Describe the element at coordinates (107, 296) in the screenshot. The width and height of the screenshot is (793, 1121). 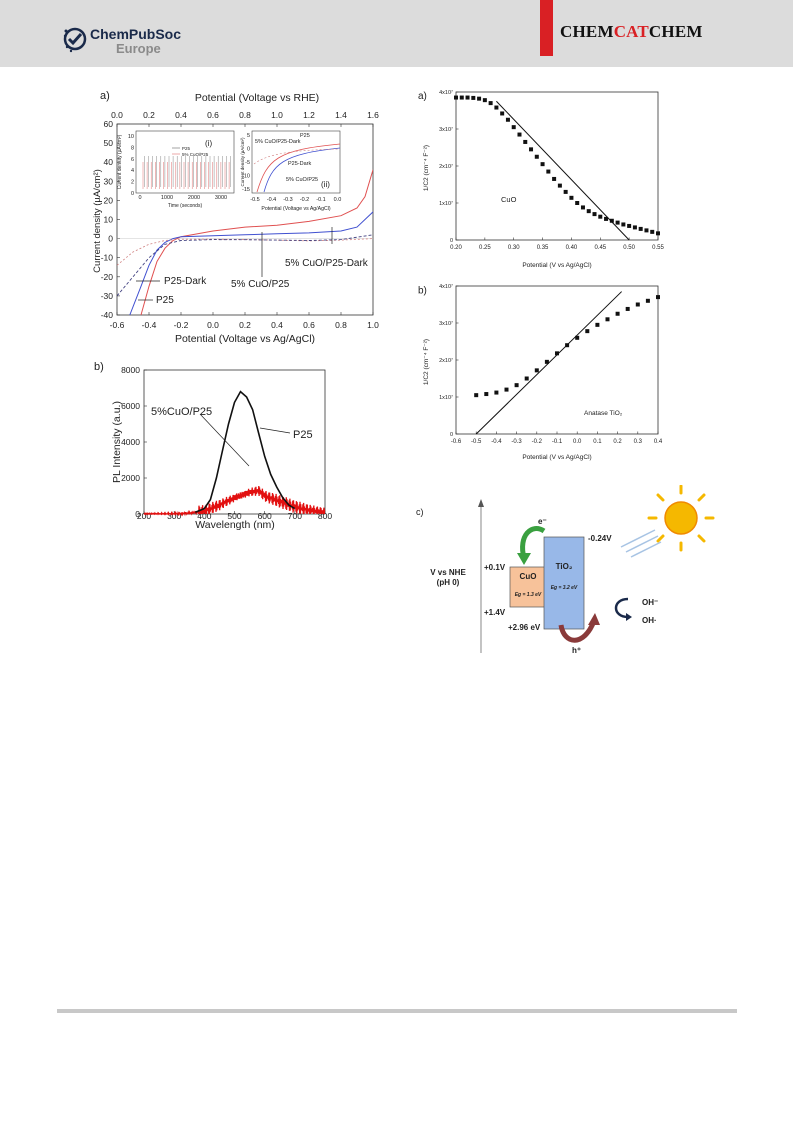
I see `y-tick-label: -30` at that location.